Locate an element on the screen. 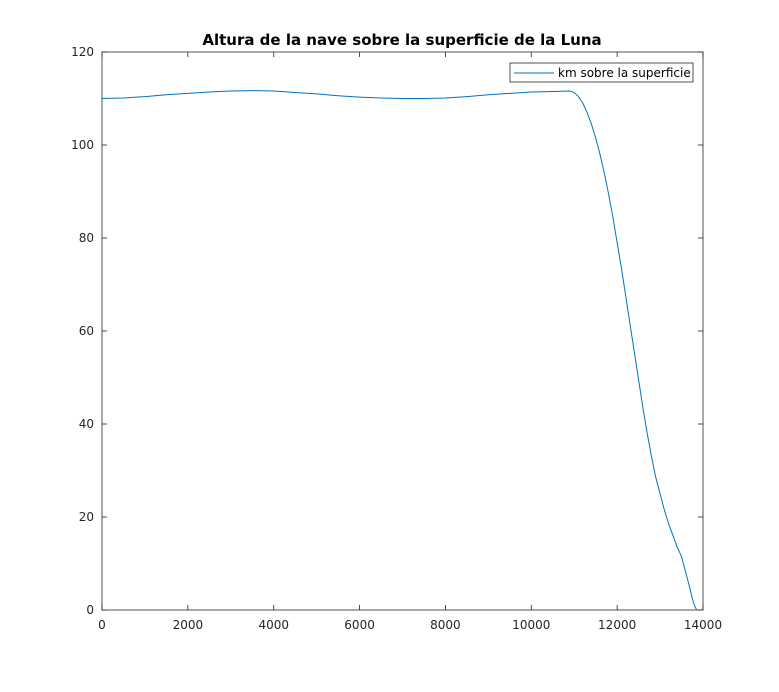  x-tick-label: 4000 is located at coordinates (273, 625).